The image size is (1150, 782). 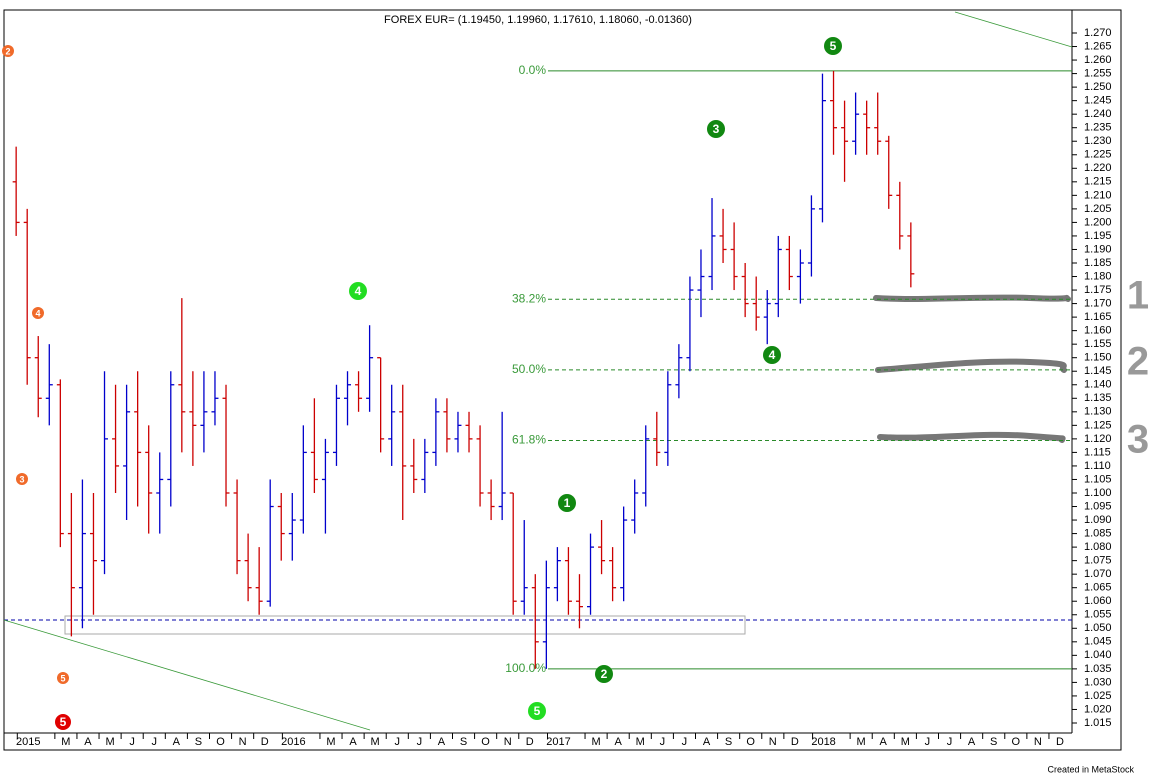 What do you see at coordinates (1098, 479) in the screenshot?
I see `y-tick-label: 1.105` at bounding box center [1098, 479].